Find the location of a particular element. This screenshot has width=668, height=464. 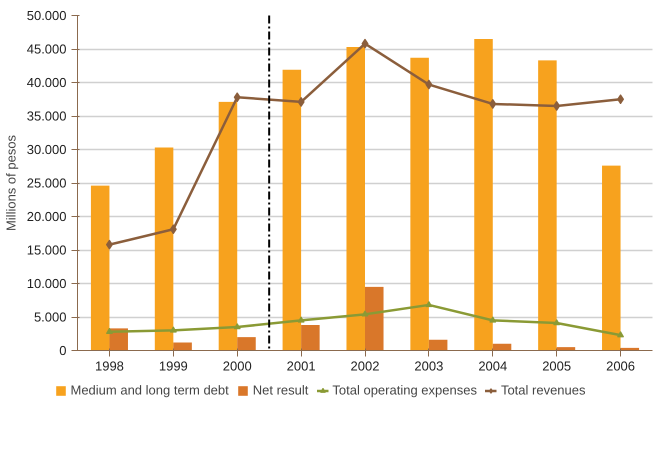

y-tick-label: 25.000 is located at coordinates (46, 183).